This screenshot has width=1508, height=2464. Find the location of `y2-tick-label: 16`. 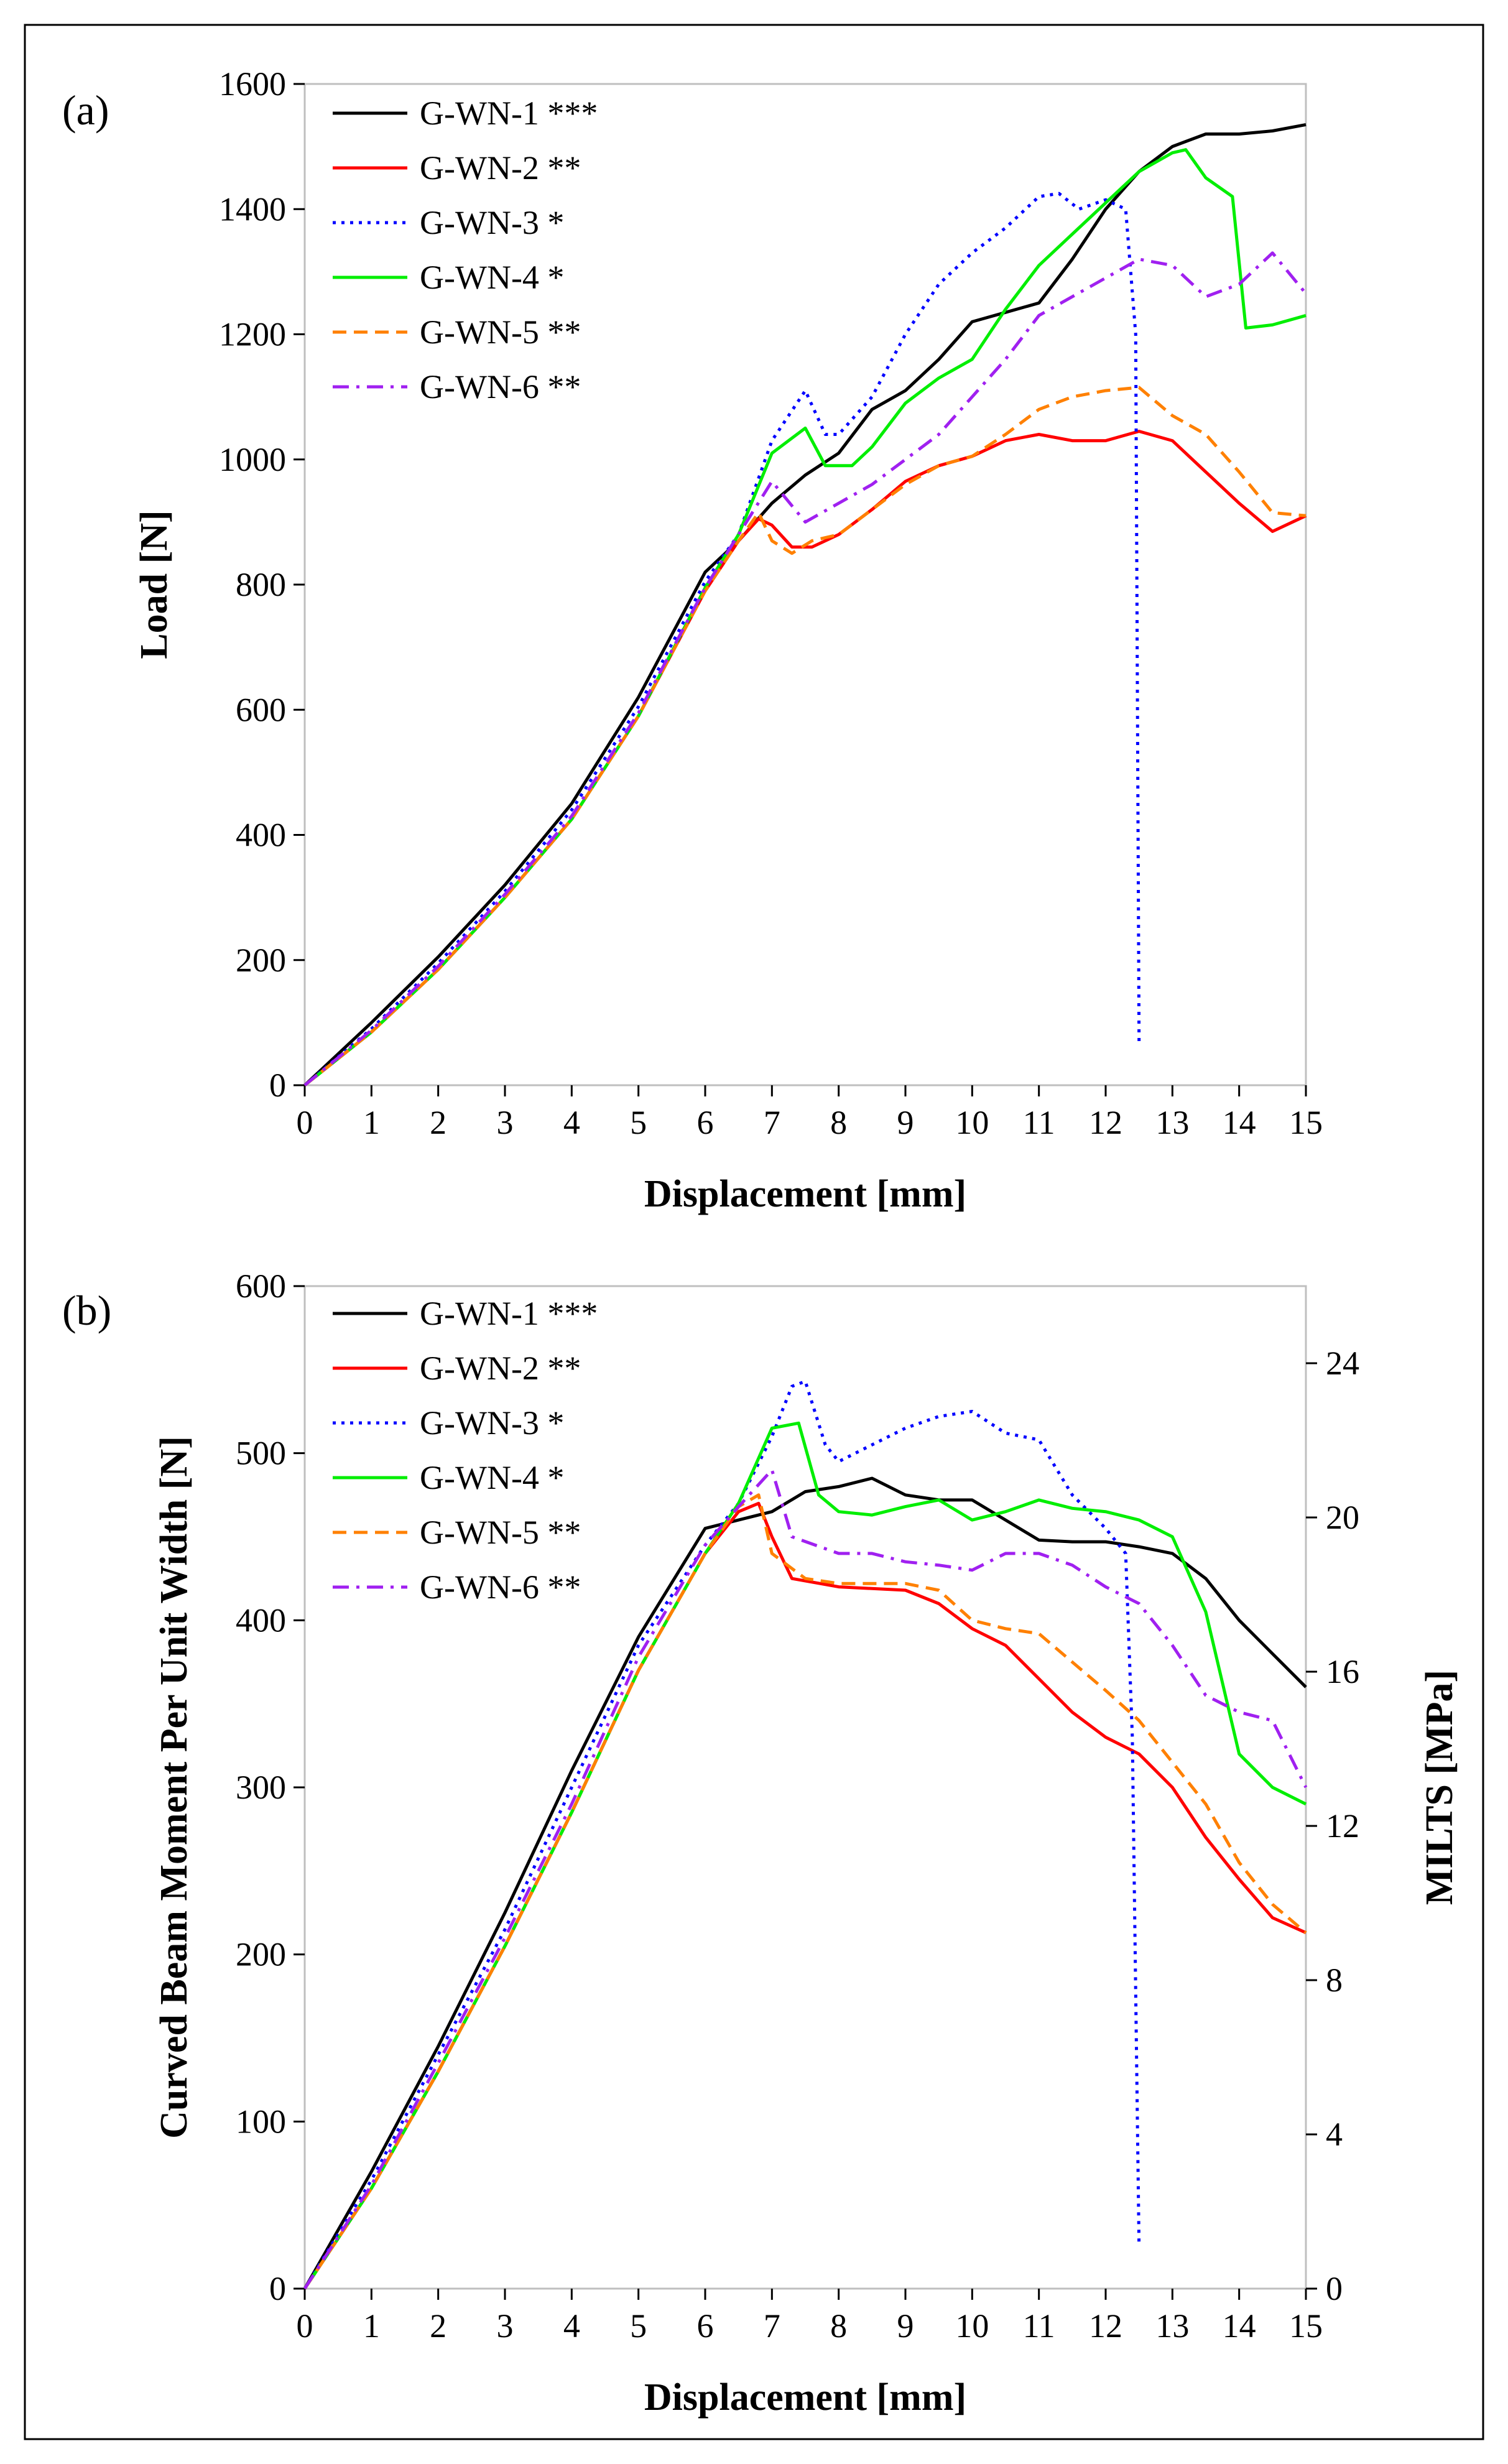

y2-tick-label: 16 is located at coordinates (1342, 1671).